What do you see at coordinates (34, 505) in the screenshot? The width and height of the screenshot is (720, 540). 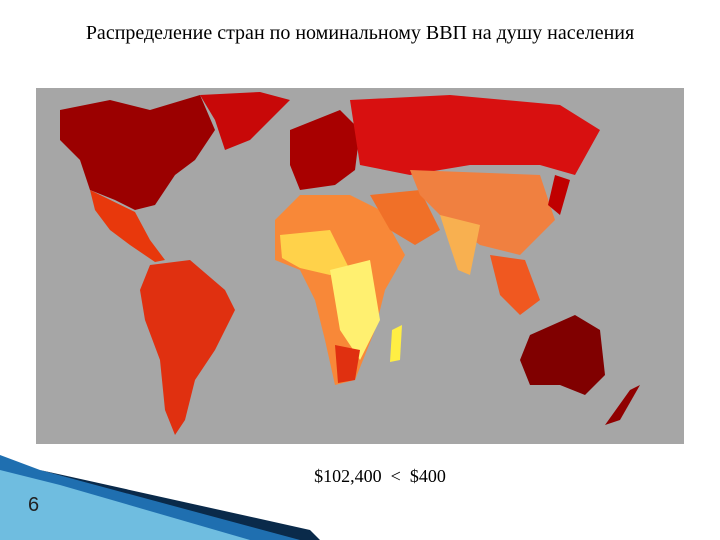 I see `slide-number: 6` at bounding box center [34, 505].